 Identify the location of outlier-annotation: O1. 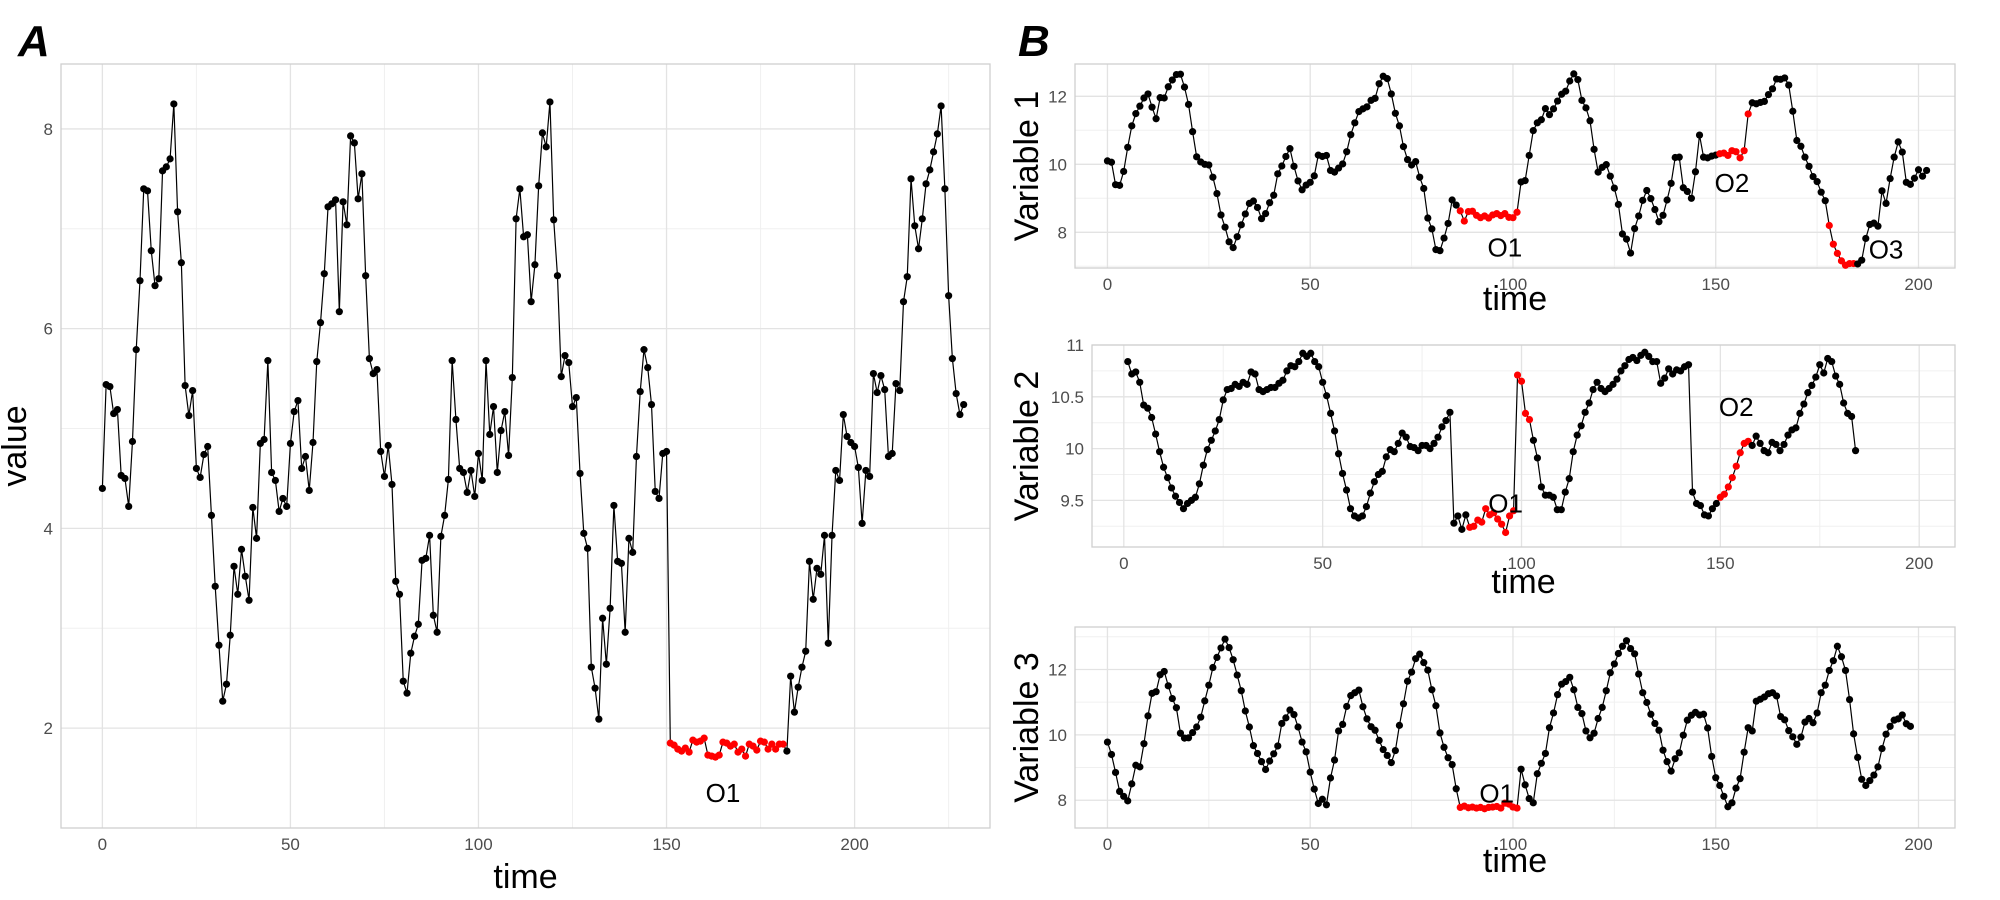
(1505, 248).